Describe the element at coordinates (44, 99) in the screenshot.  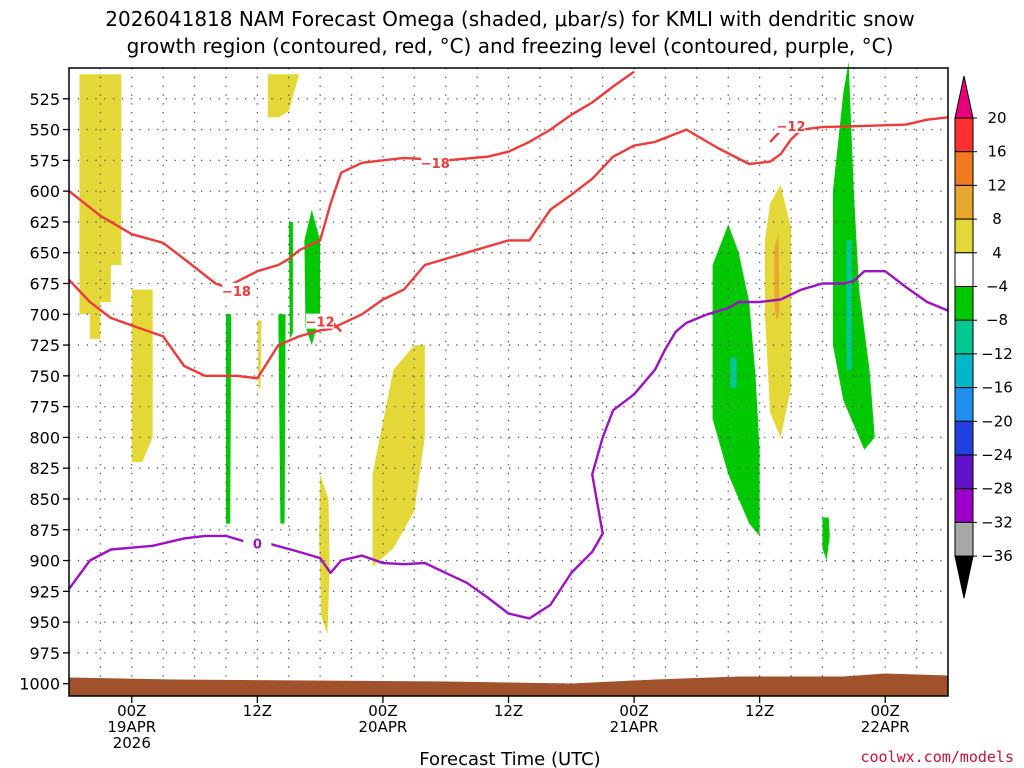
I see `y-tick-label-525: 525` at that location.